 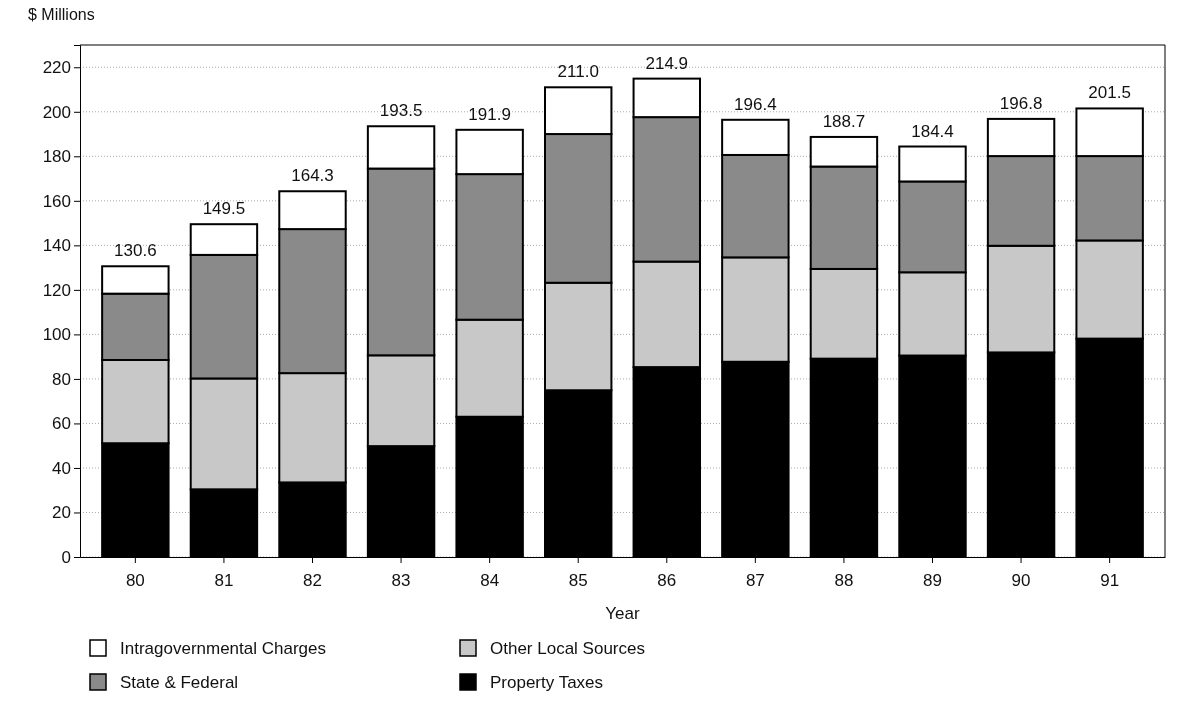 What do you see at coordinates (135, 581) in the screenshot?
I see `x-tick-label: 80` at bounding box center [135, 581].